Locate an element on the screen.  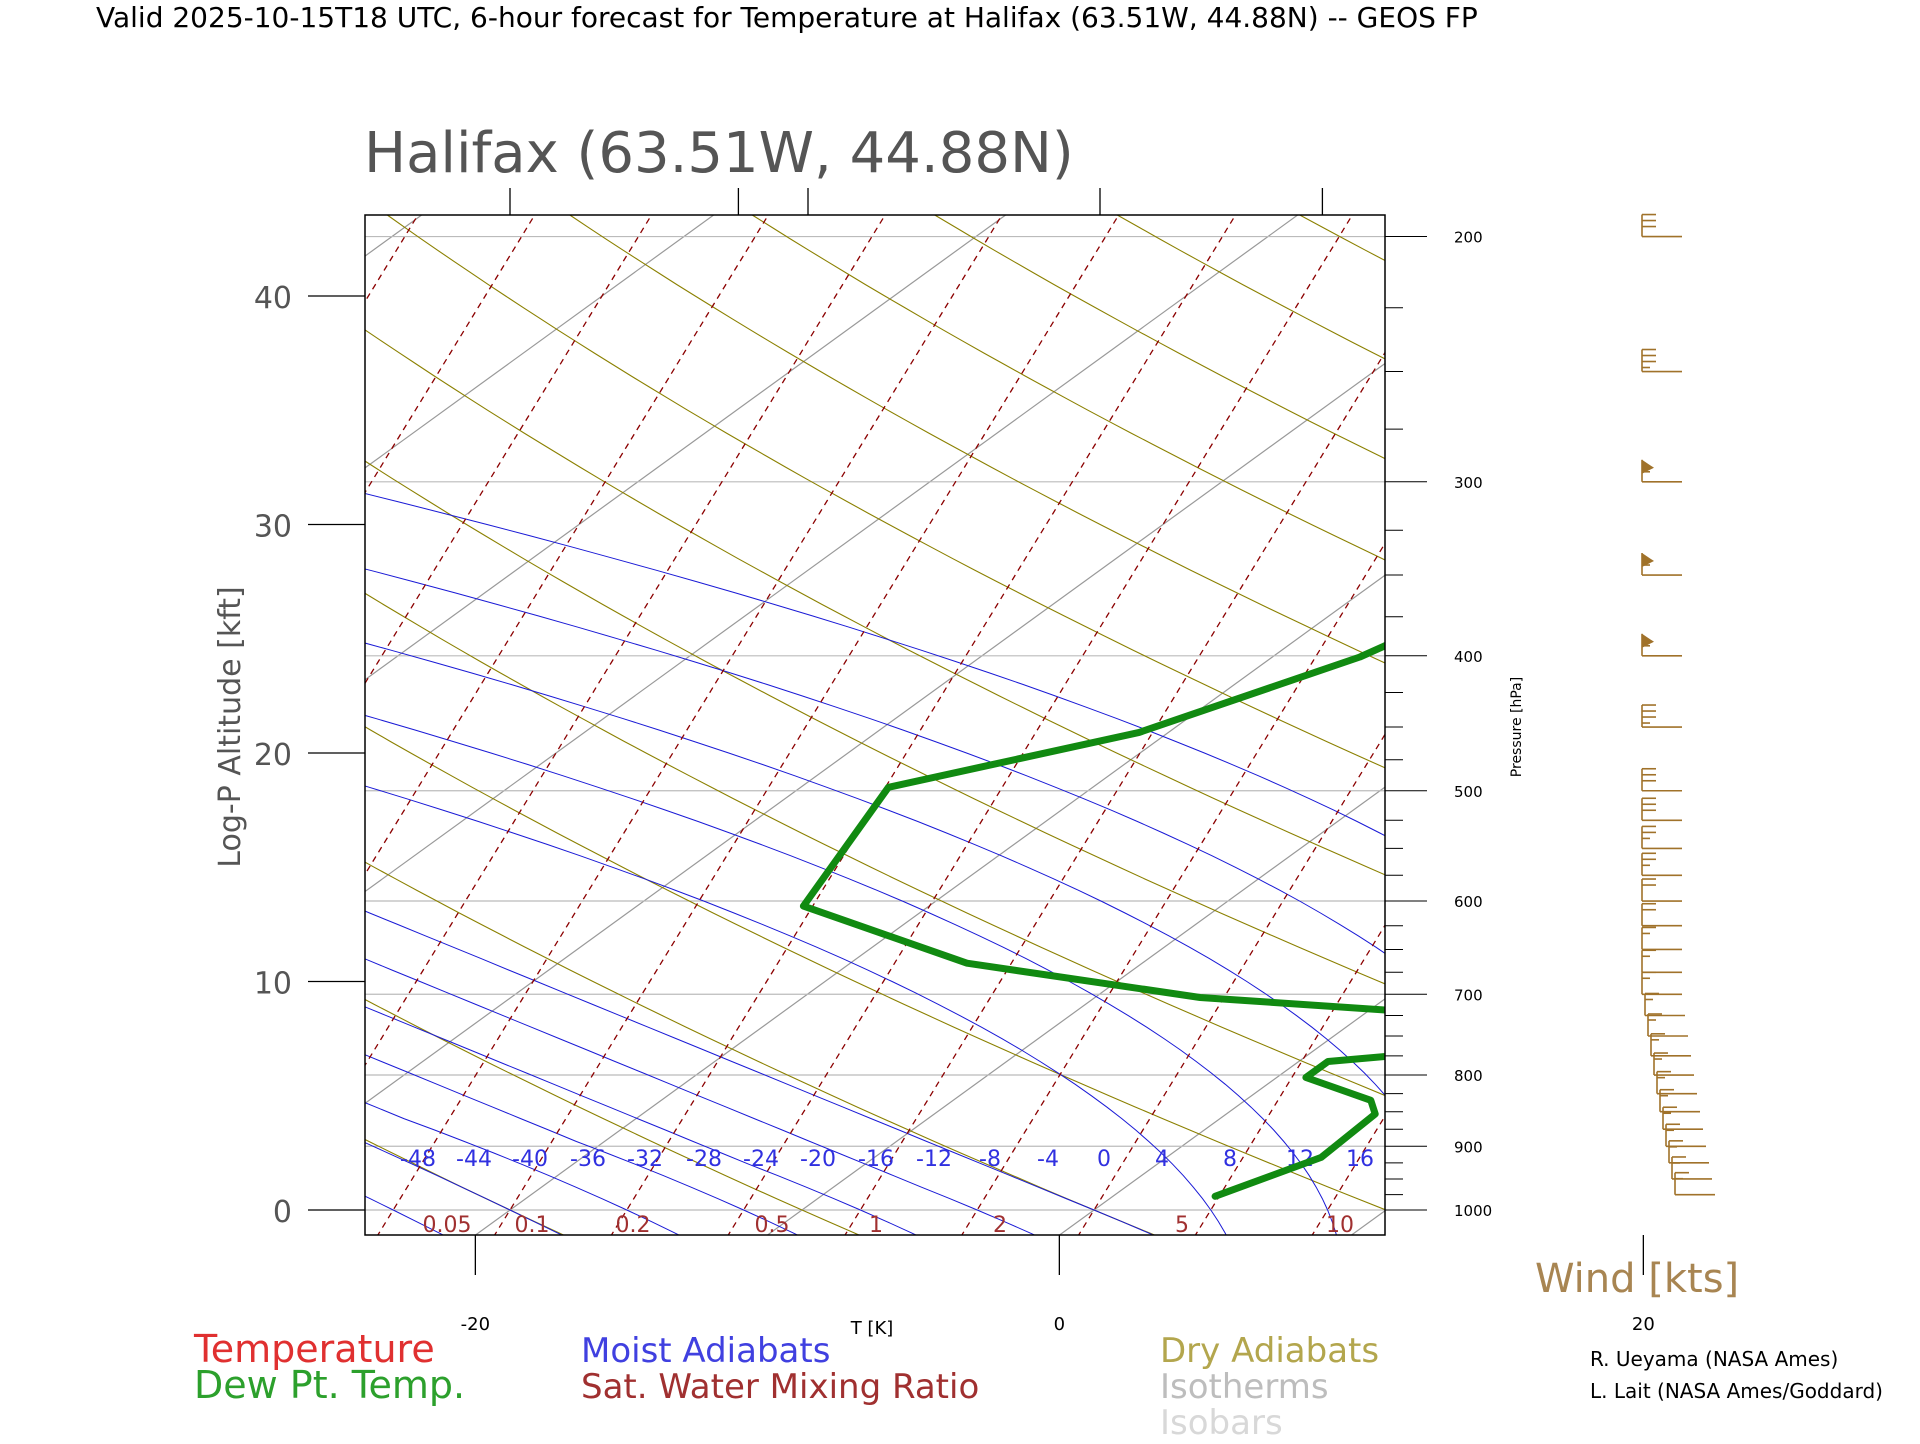
legend-dry-adiabats: Dry Adiabats is located at coordinates (1269, 1351).